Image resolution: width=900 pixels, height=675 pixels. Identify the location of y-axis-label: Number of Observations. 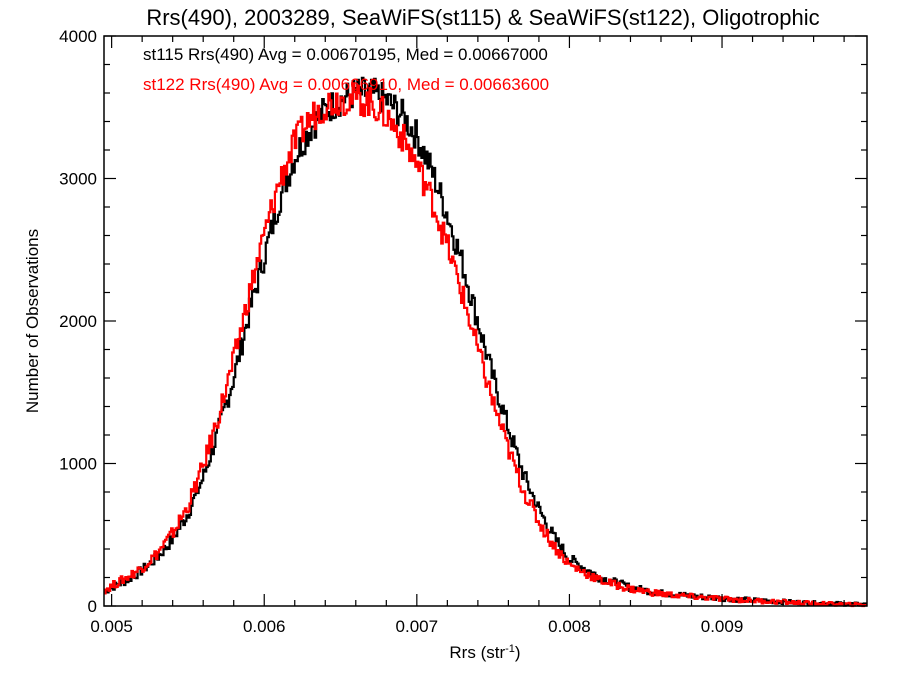
(32, 321).